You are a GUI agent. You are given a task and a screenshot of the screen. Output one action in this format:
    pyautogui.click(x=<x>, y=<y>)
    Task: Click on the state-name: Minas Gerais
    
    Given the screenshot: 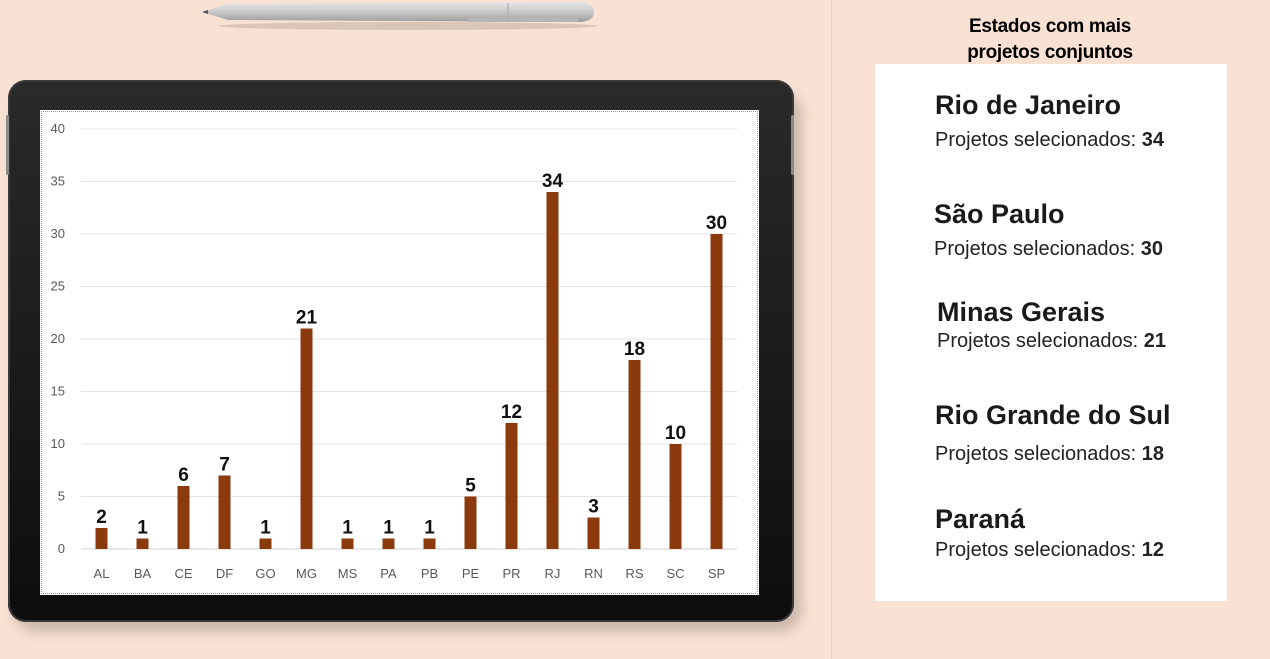 What is the action you would take?
    pyautogui.click(x=1021, y=312)
    